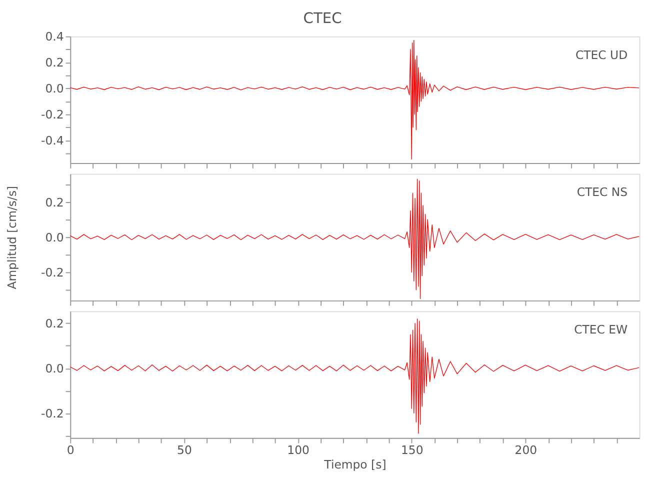  What do you see at coordinates (184, 449) in the screenshot?
I see `x-tick-label: 50` at bounding box center [184, 449].